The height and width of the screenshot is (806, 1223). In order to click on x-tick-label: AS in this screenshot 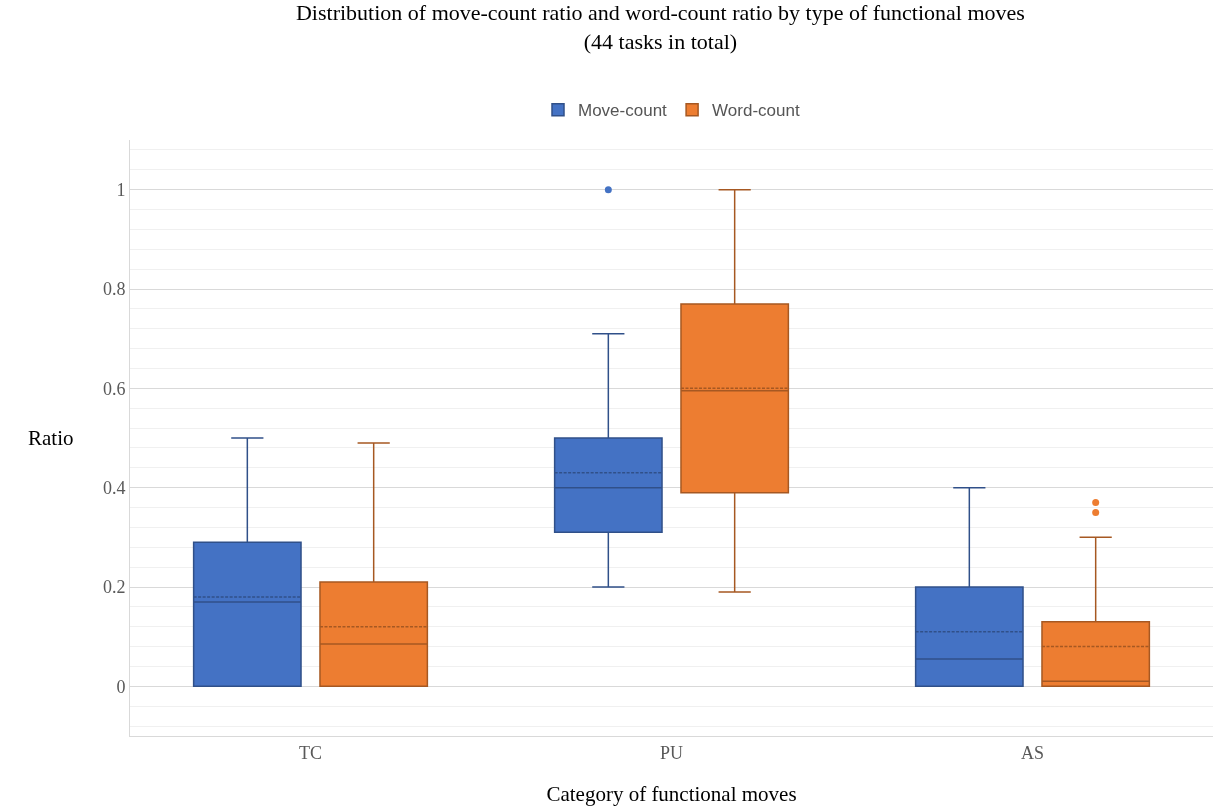, I will do `click(1032, 752)`.